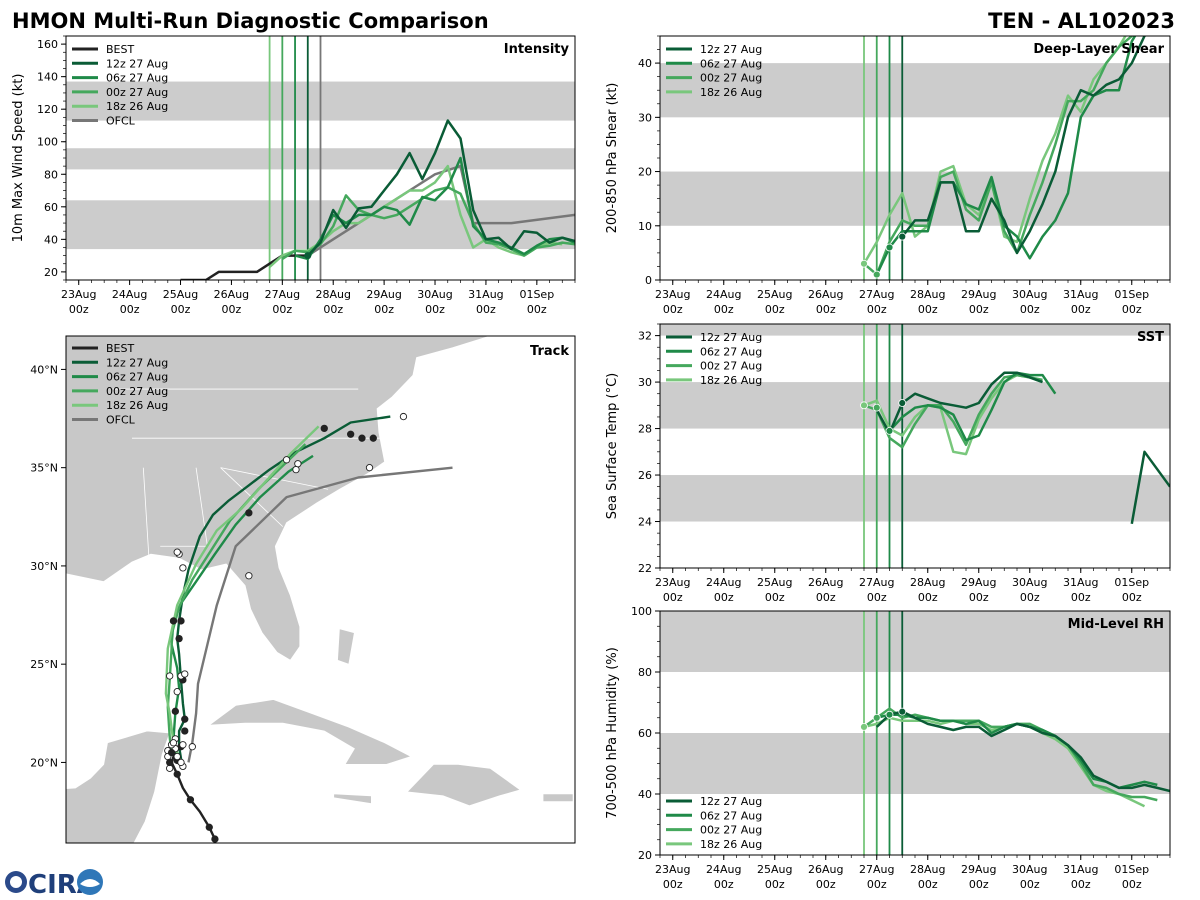 The width and height of the screenshot is (1200, 900). What do you see at coordinates (51, 239) in the screenshot?
I see `intensity-y-tick-label: 40` at bounding box center [51, 239].